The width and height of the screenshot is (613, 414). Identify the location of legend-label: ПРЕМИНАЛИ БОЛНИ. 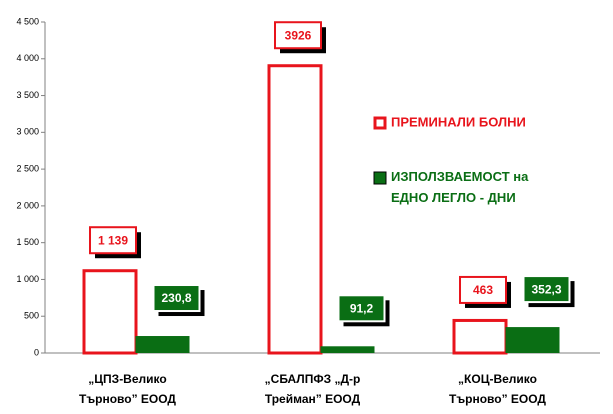
(458, 121).